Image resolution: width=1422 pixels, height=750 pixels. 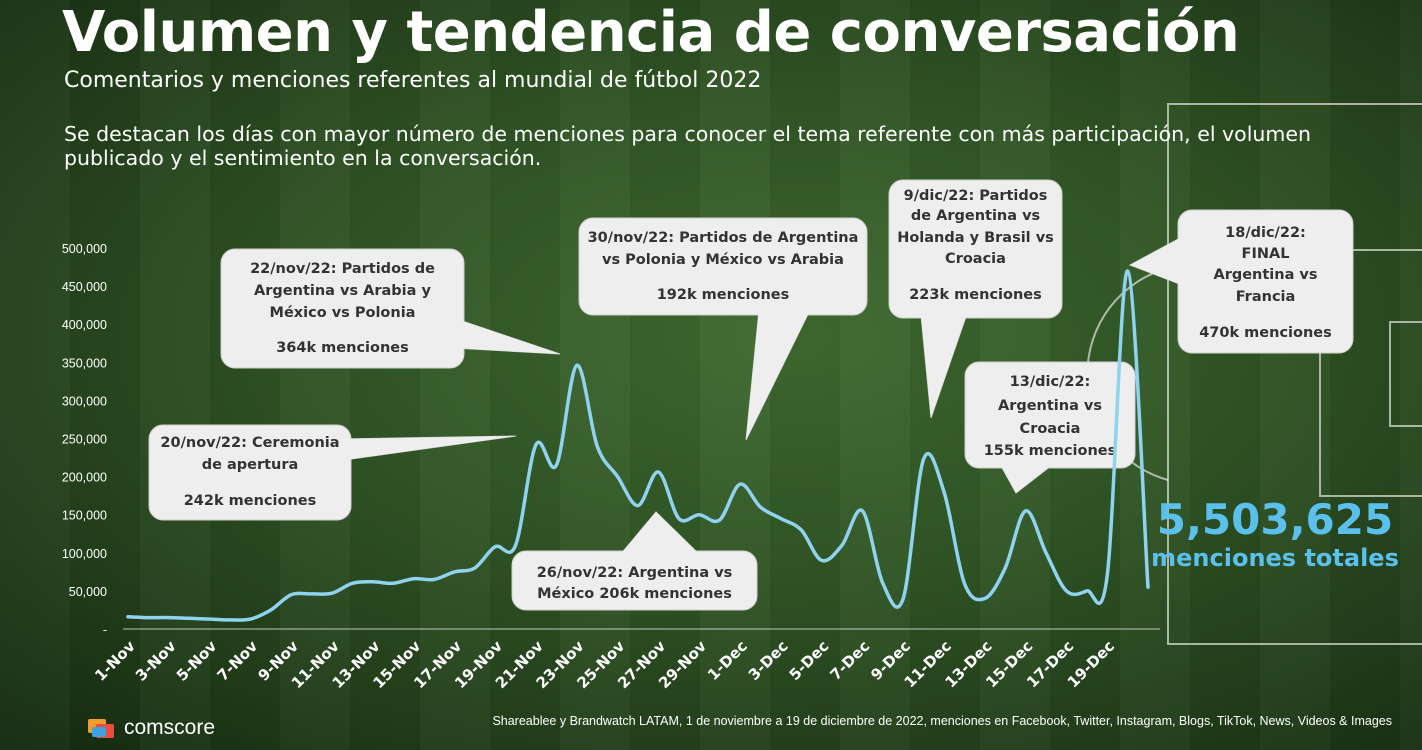 What do you see at coordinates (84, 287) in the screenshot?
I see `y-tick-label: 450,000` at bounding box center [84, 287].